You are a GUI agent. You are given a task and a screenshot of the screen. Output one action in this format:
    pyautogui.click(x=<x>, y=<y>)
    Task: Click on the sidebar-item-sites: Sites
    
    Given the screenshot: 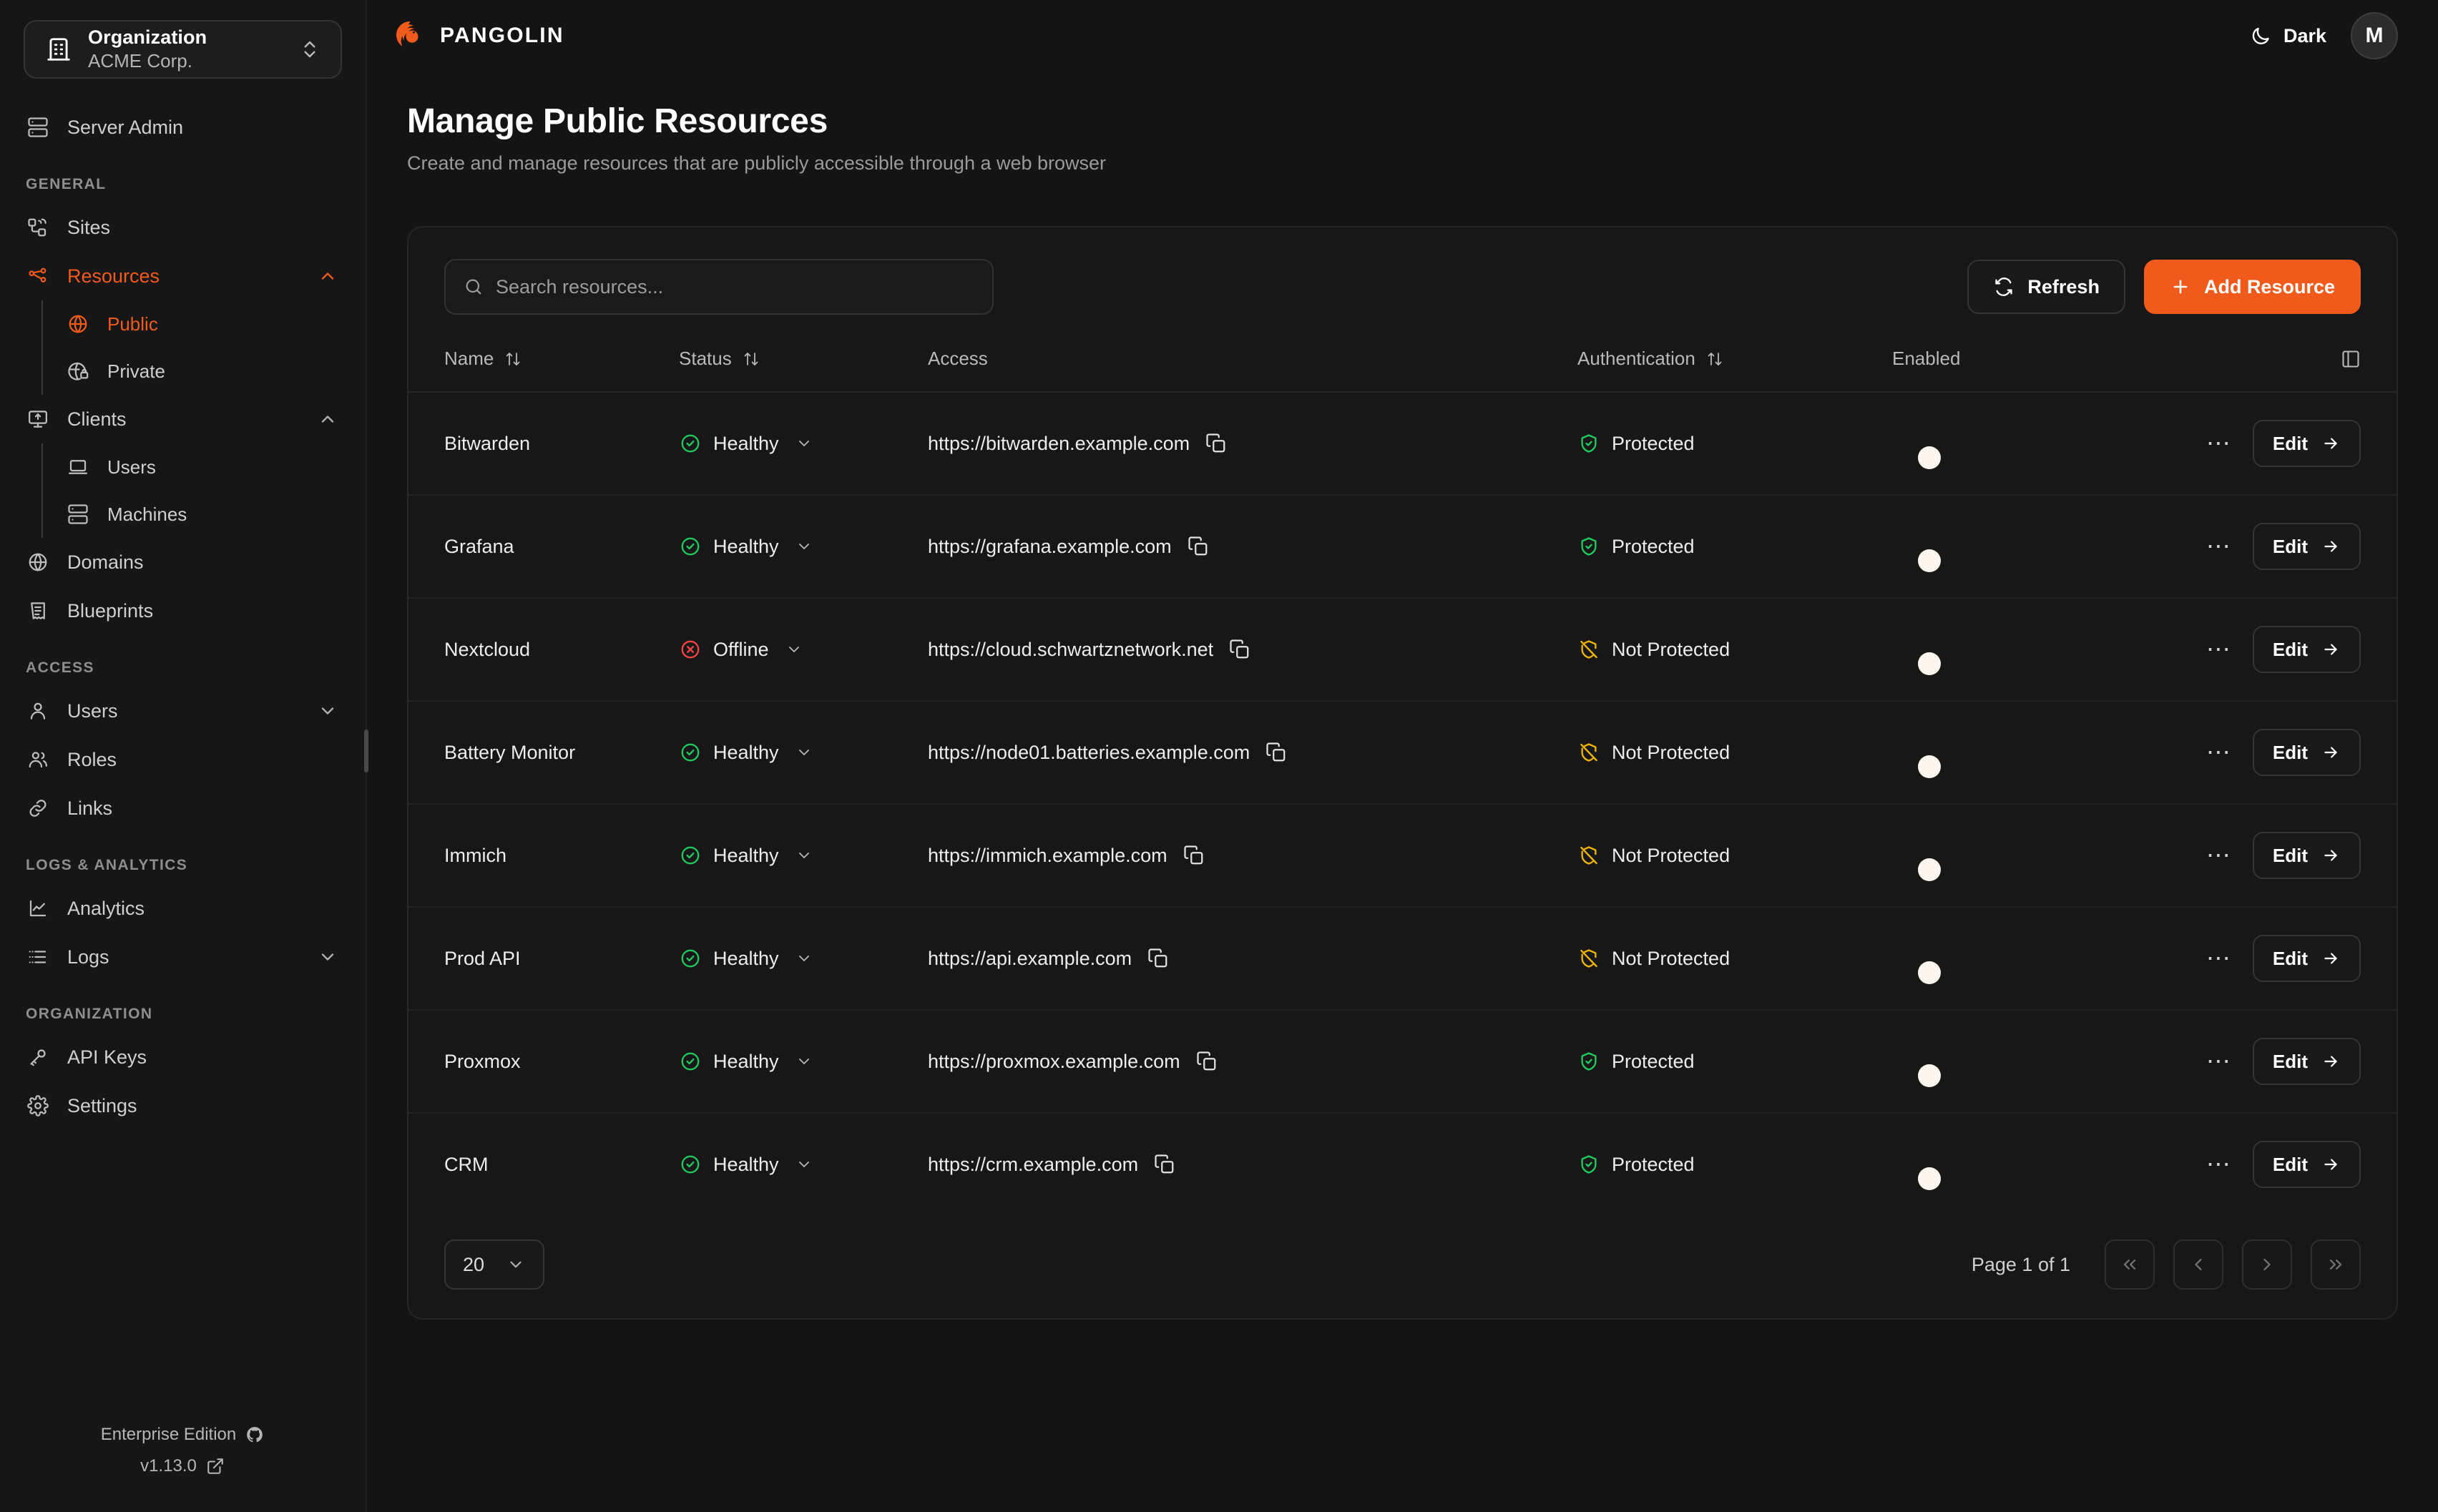 What is the action you would take?
    pyautogui.click(x=183, y=227)
    